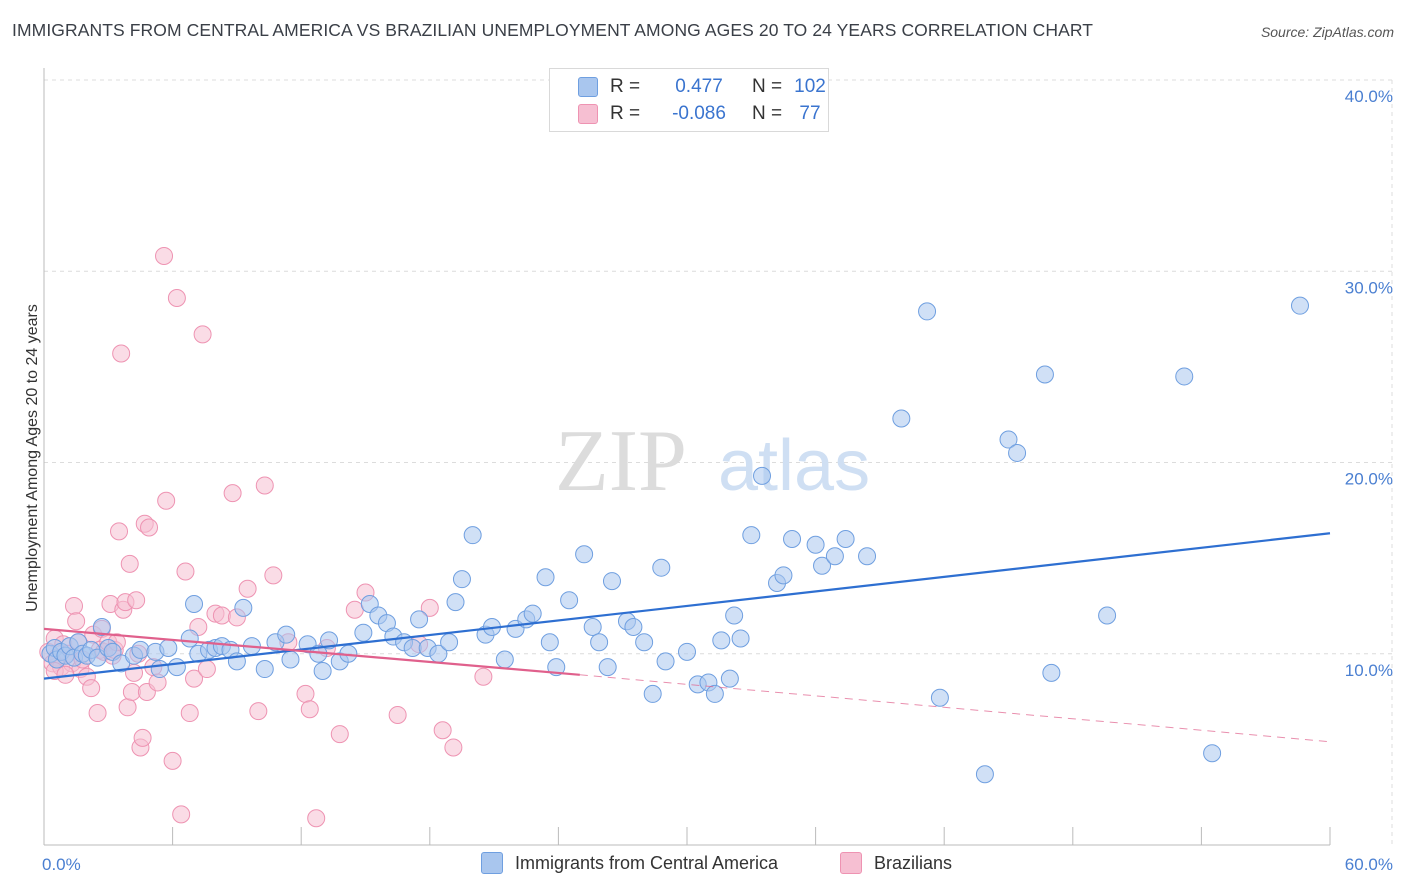 Image resolution: width=1406 pixels, height=892 pixels. What do you see at coordinates (588, 87) in the screenshot?
I see `legend-swatch-blue` at bounding box center [588, 87].